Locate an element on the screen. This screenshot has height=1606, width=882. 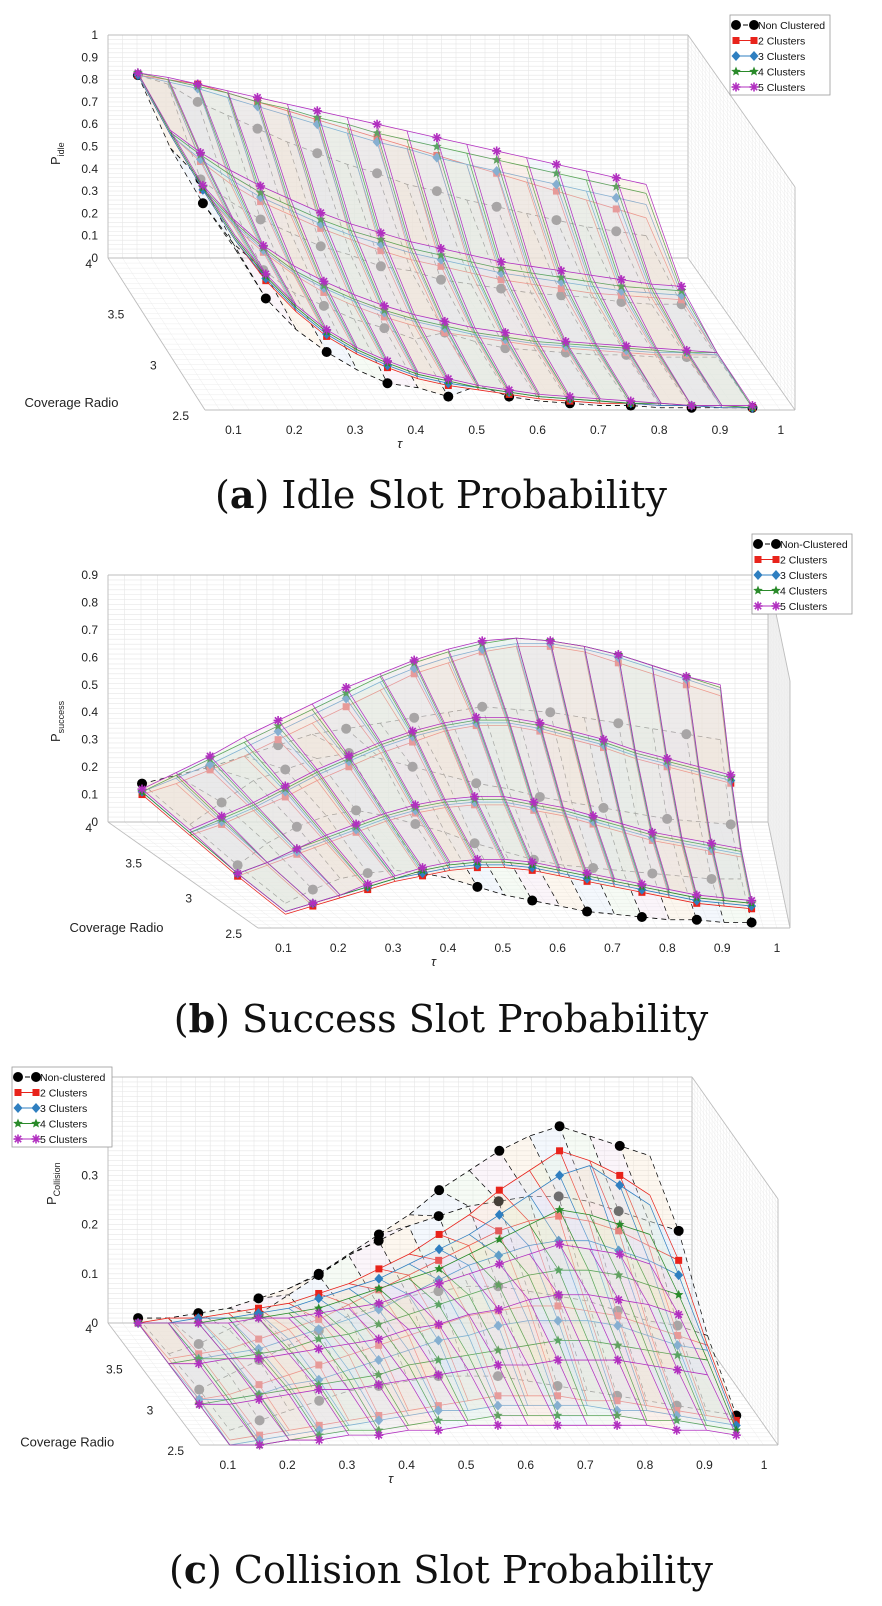
x-tick-label: 0.2 is located at coordinates (287, 1465).